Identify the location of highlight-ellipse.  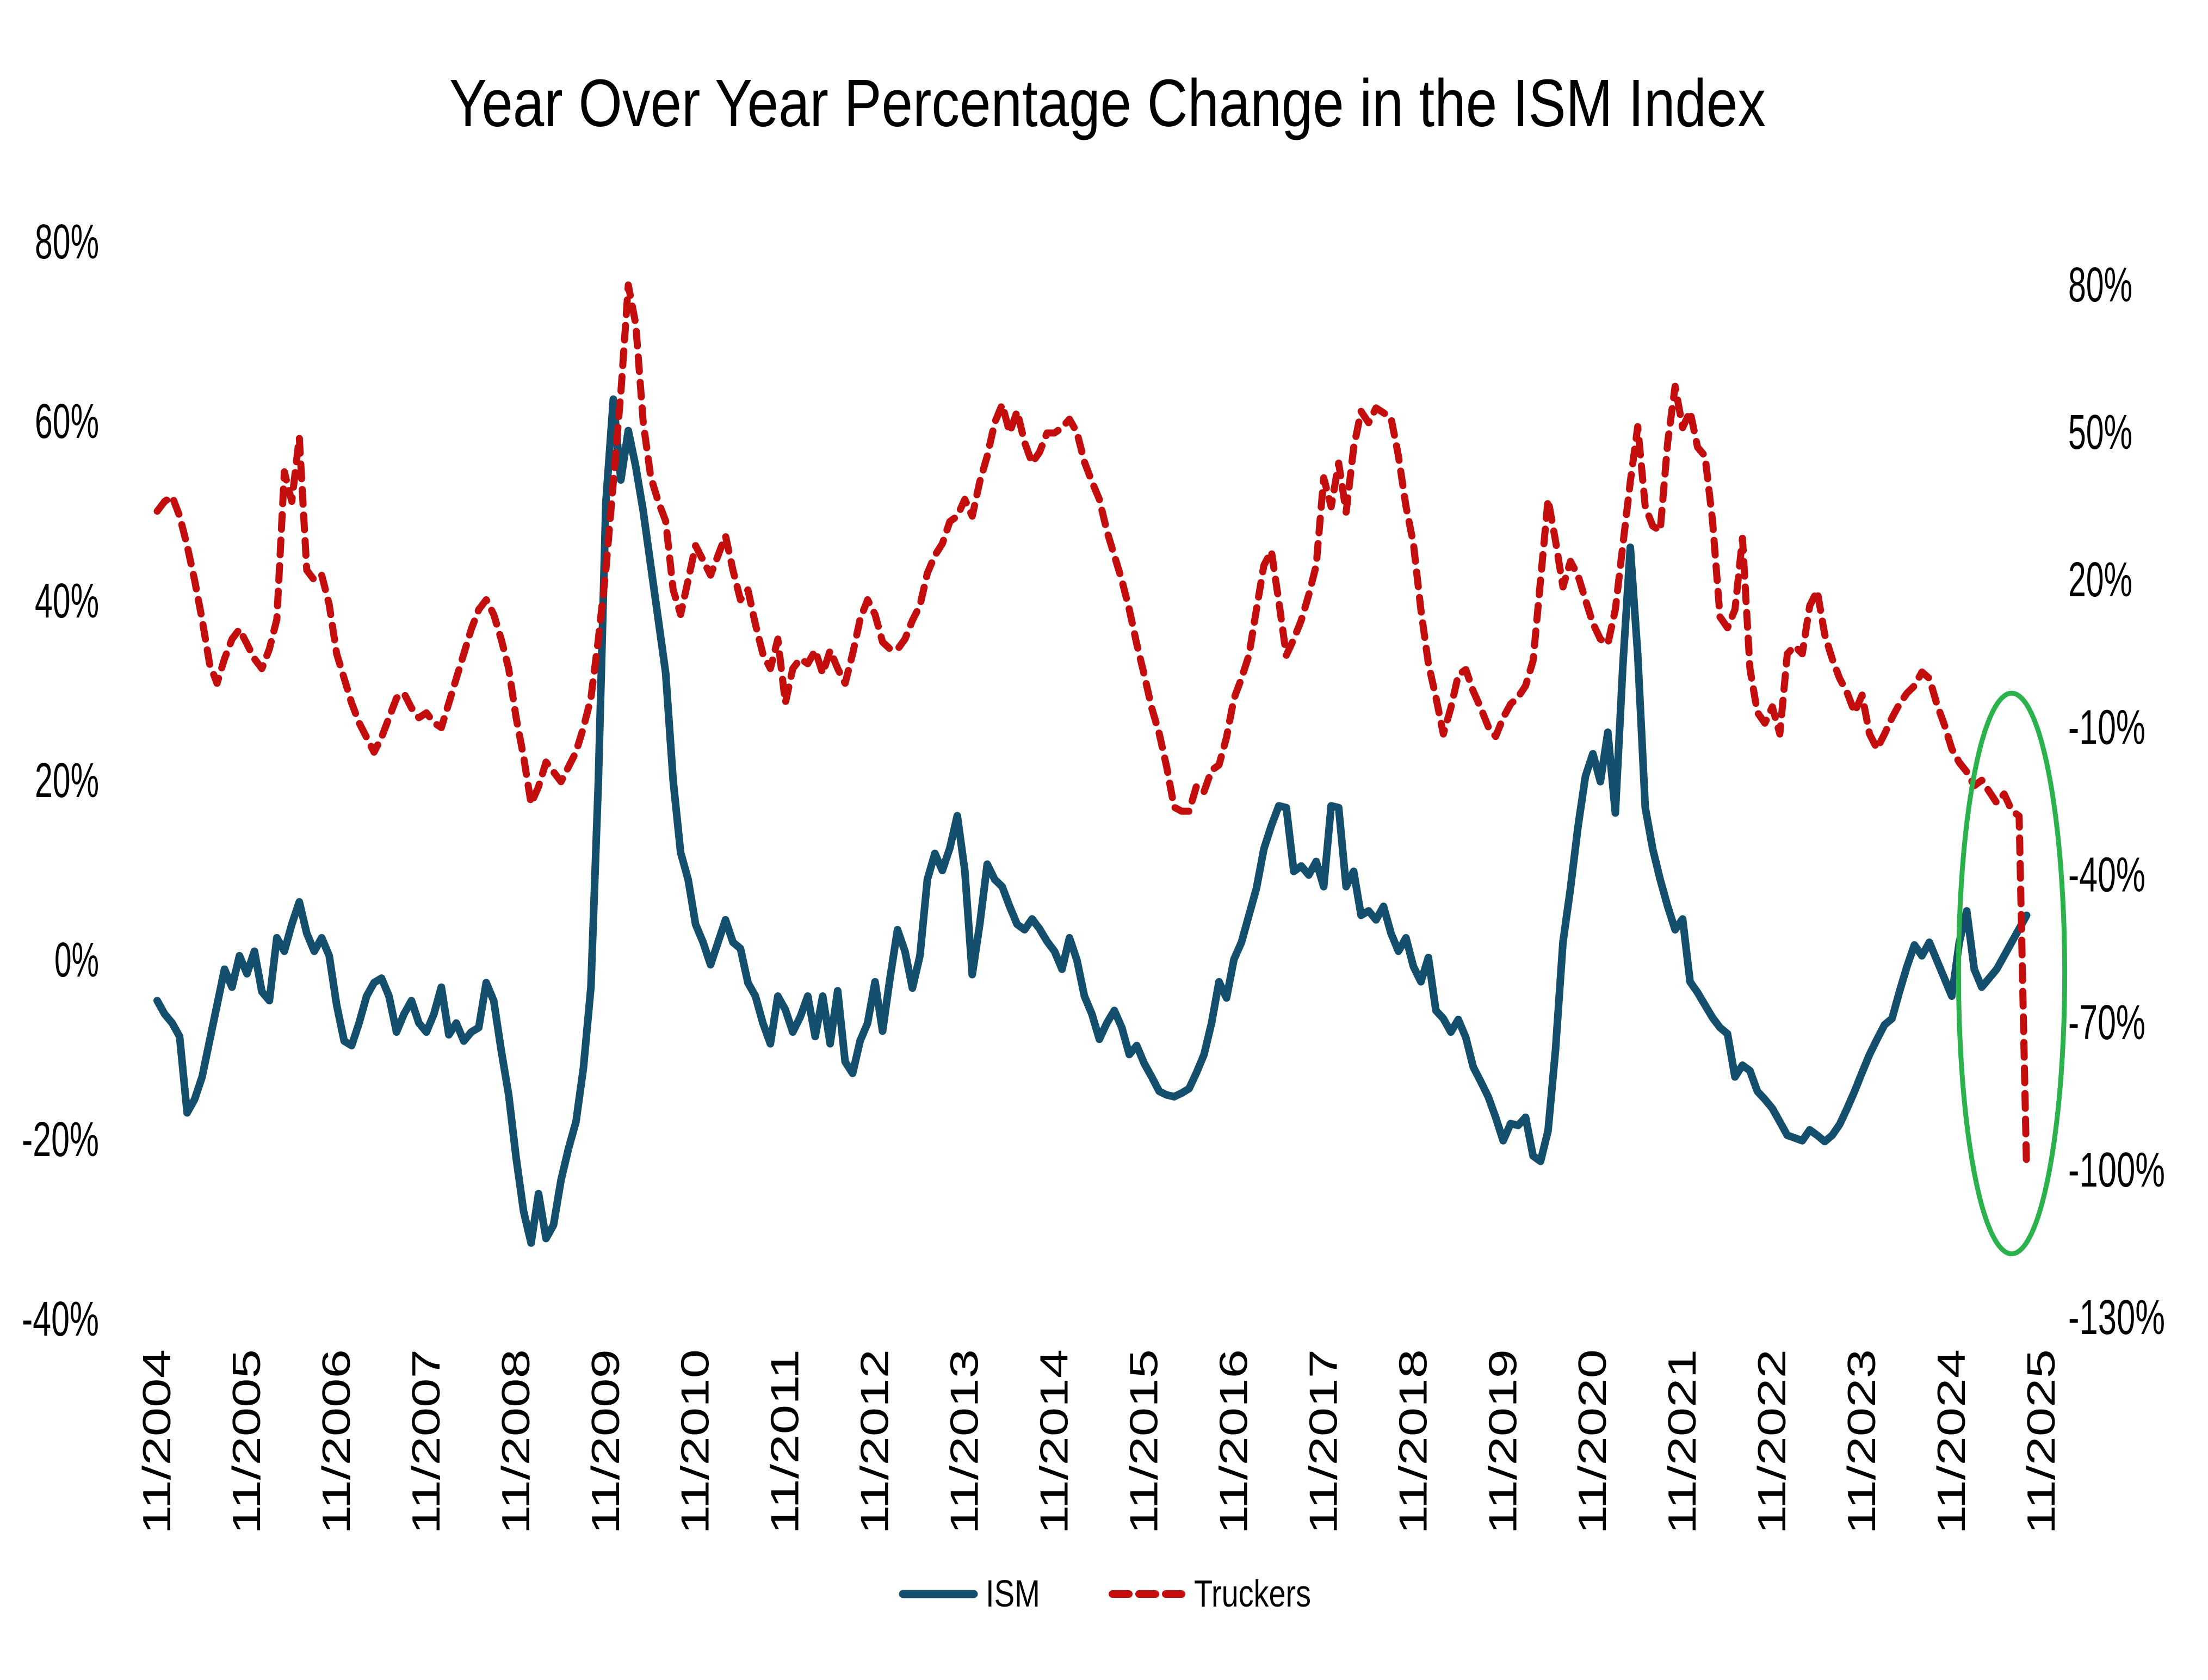
(2012, 973).